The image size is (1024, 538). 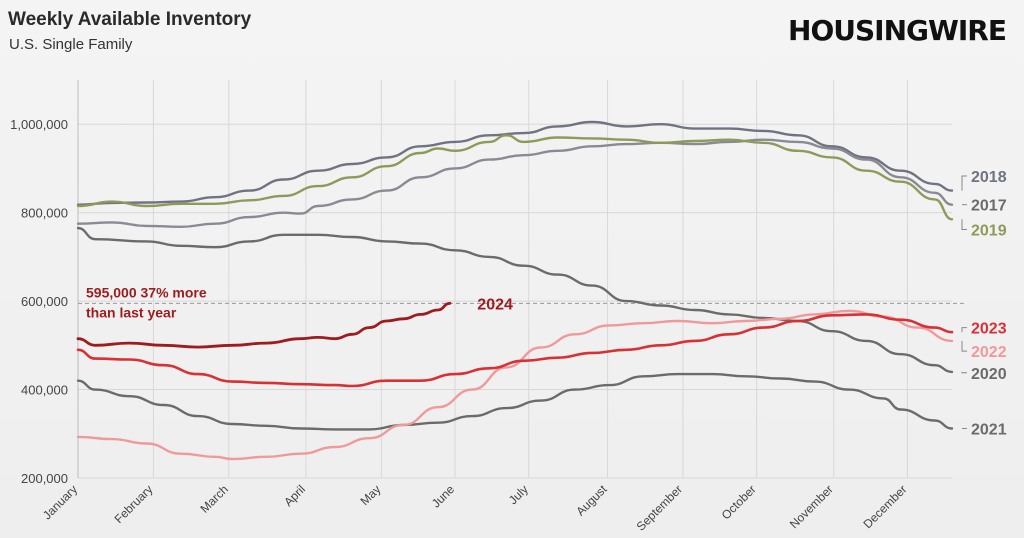 I want to click on x-tick-label: August, so click(x=591, y=500).